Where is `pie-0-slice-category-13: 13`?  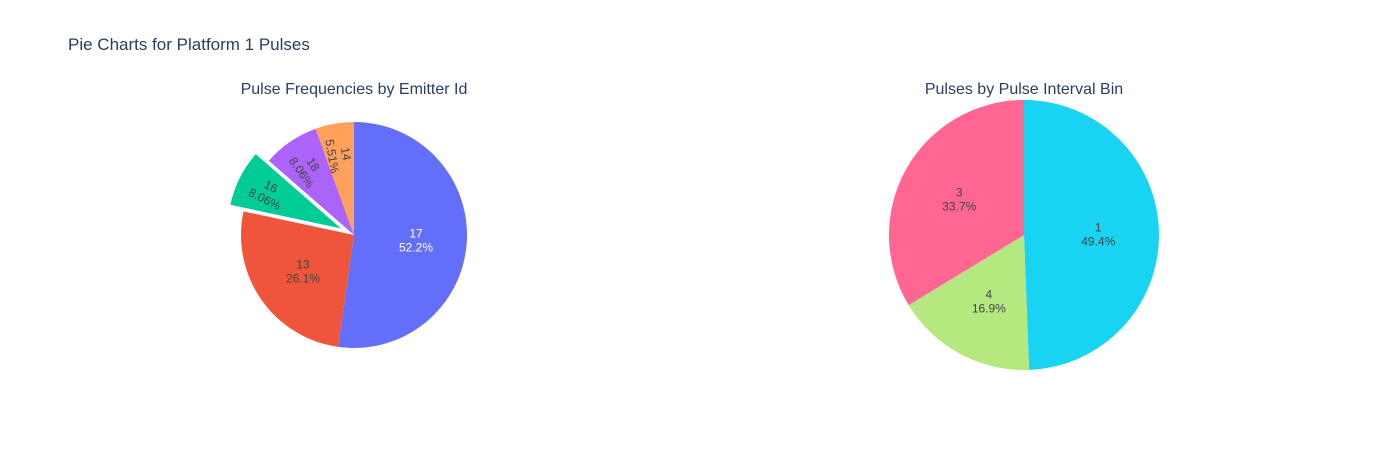 pie-0-slice-category-13: 13 is located at coordinates (303, 265).